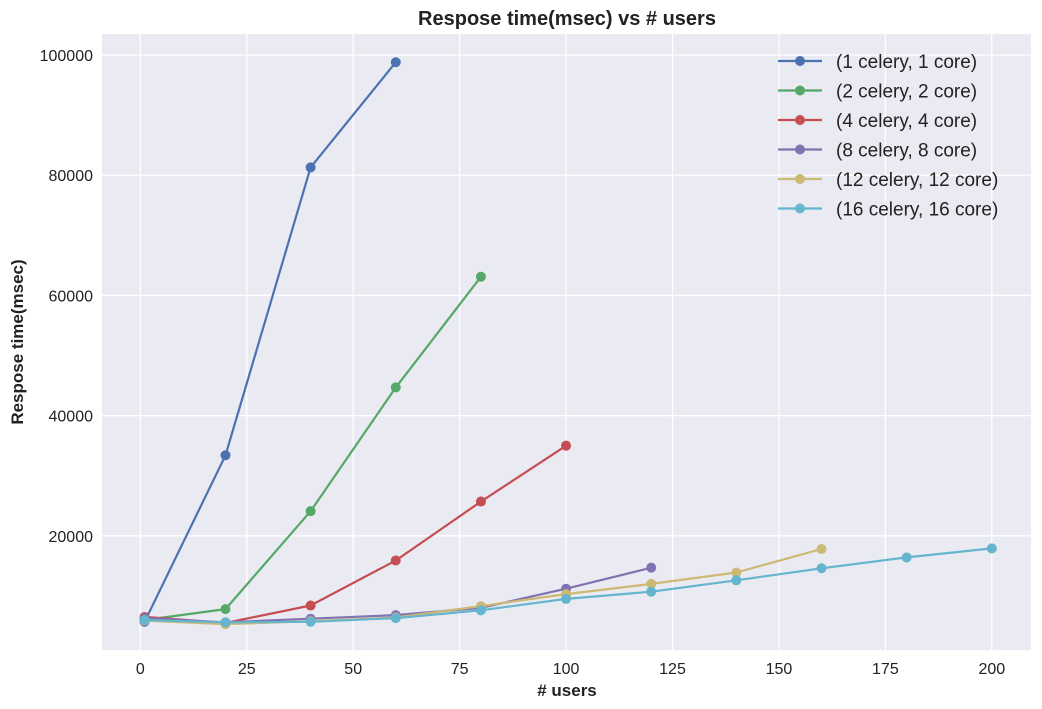 This screenshot has height=709, width=1042. I want to click on legend-entry: (2 celery, 2 core), so click(877, 92).